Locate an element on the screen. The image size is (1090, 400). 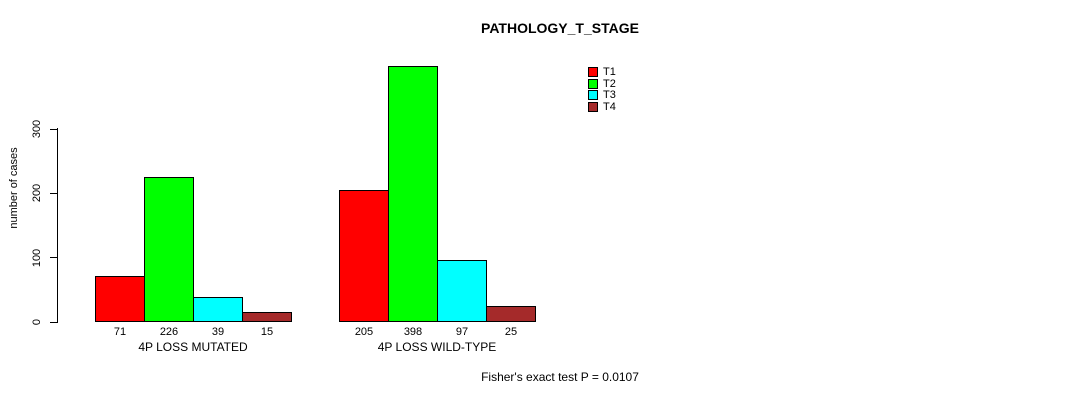
y-axis-title: number of cases is located at coordinates (14, 188).